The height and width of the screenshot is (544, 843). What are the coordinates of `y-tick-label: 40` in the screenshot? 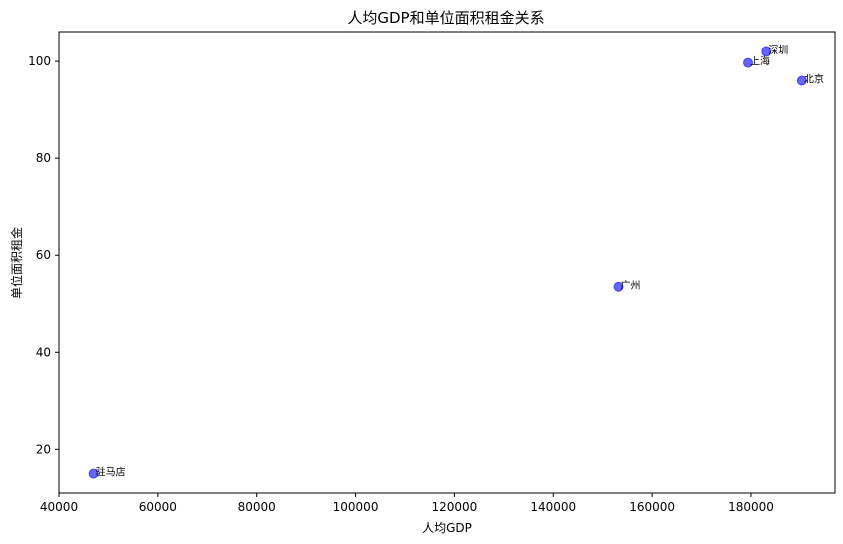 It's located at (43, 352).